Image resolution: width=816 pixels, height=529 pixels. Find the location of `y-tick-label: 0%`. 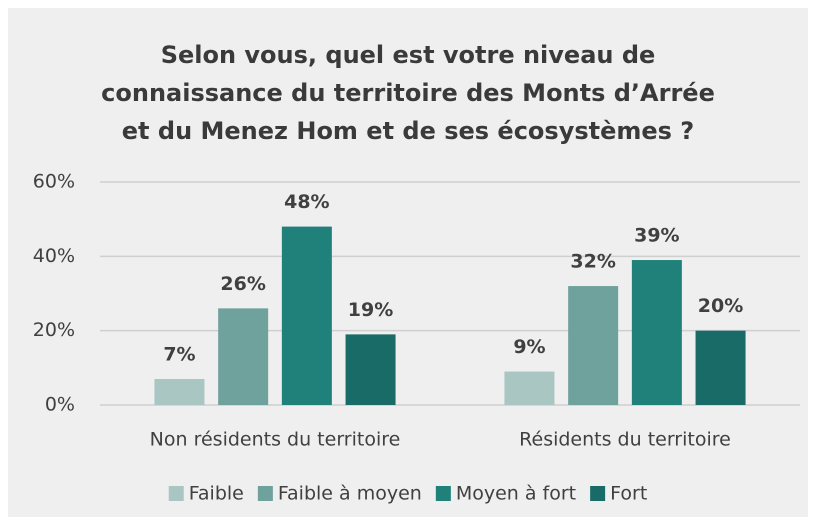

y-tick-label: 0% is located at coordinates (60, 405).